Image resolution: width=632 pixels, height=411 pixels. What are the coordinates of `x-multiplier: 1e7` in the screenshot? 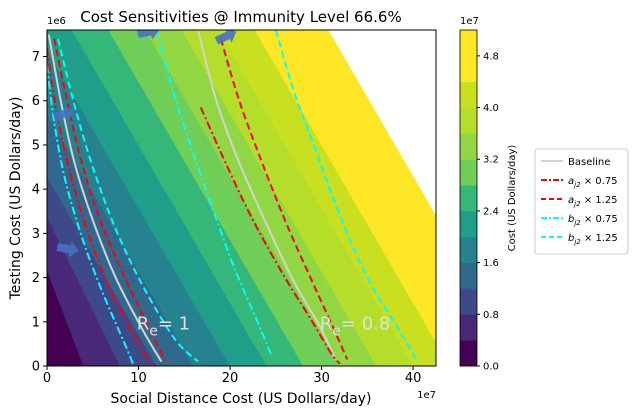 It's located at (426, 395).